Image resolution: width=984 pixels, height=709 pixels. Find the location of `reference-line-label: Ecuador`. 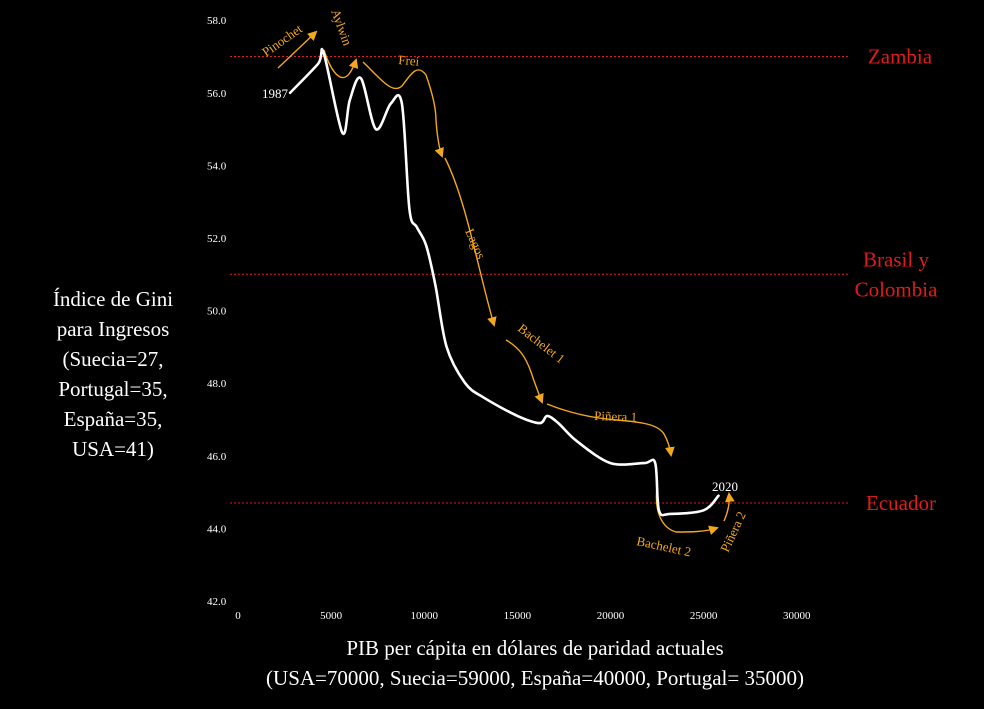

reference-line-label: Ecuador is located at coordinates (901, 503).